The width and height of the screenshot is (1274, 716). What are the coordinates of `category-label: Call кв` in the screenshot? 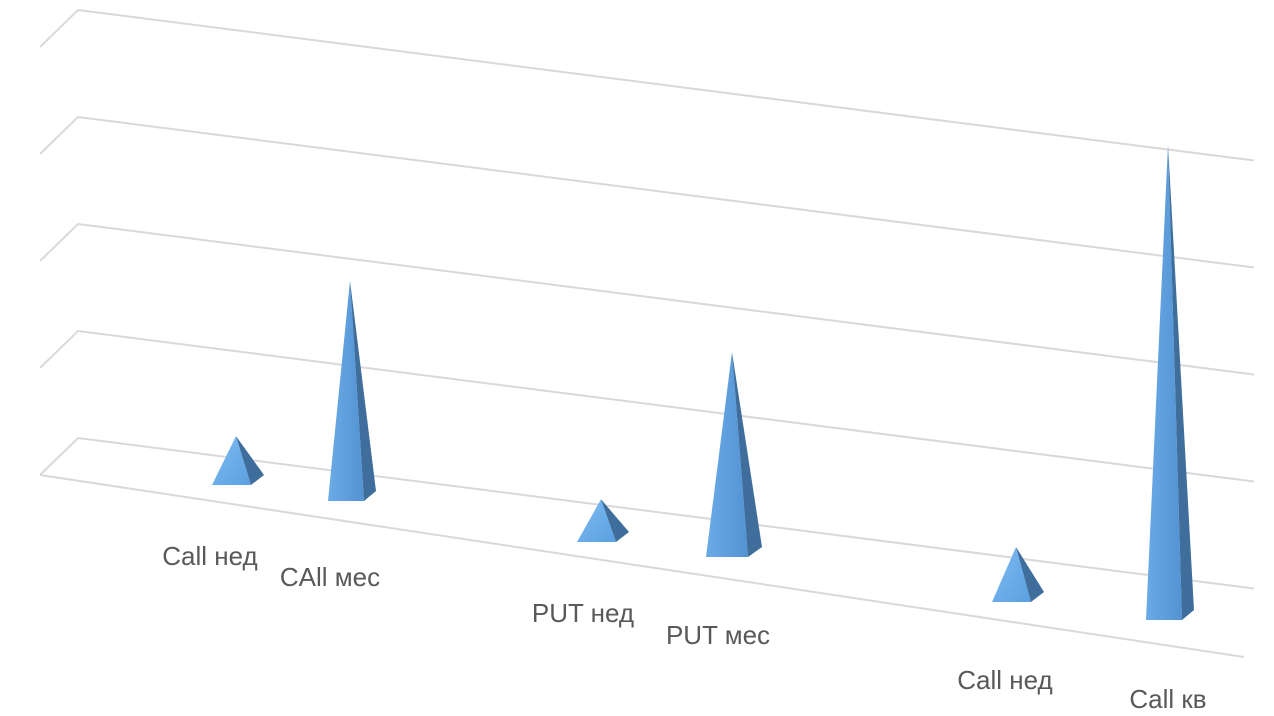 It's located at (1167, 699).